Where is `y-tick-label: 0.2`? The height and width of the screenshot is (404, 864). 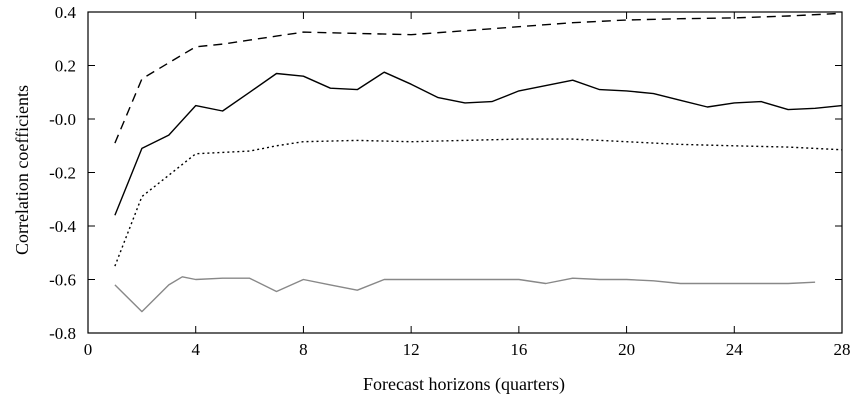 y-tick-label: 0.2 is located at coordinates (65, 66).